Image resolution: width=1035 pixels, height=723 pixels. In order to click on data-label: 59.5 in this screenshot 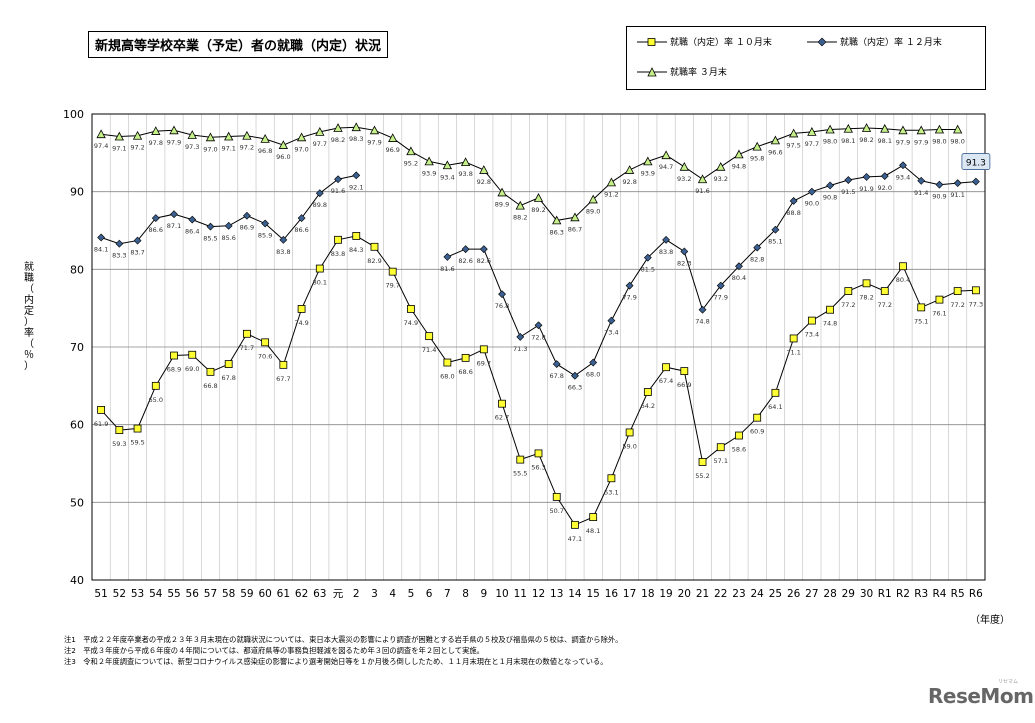, I will do `click(137, 443)`.